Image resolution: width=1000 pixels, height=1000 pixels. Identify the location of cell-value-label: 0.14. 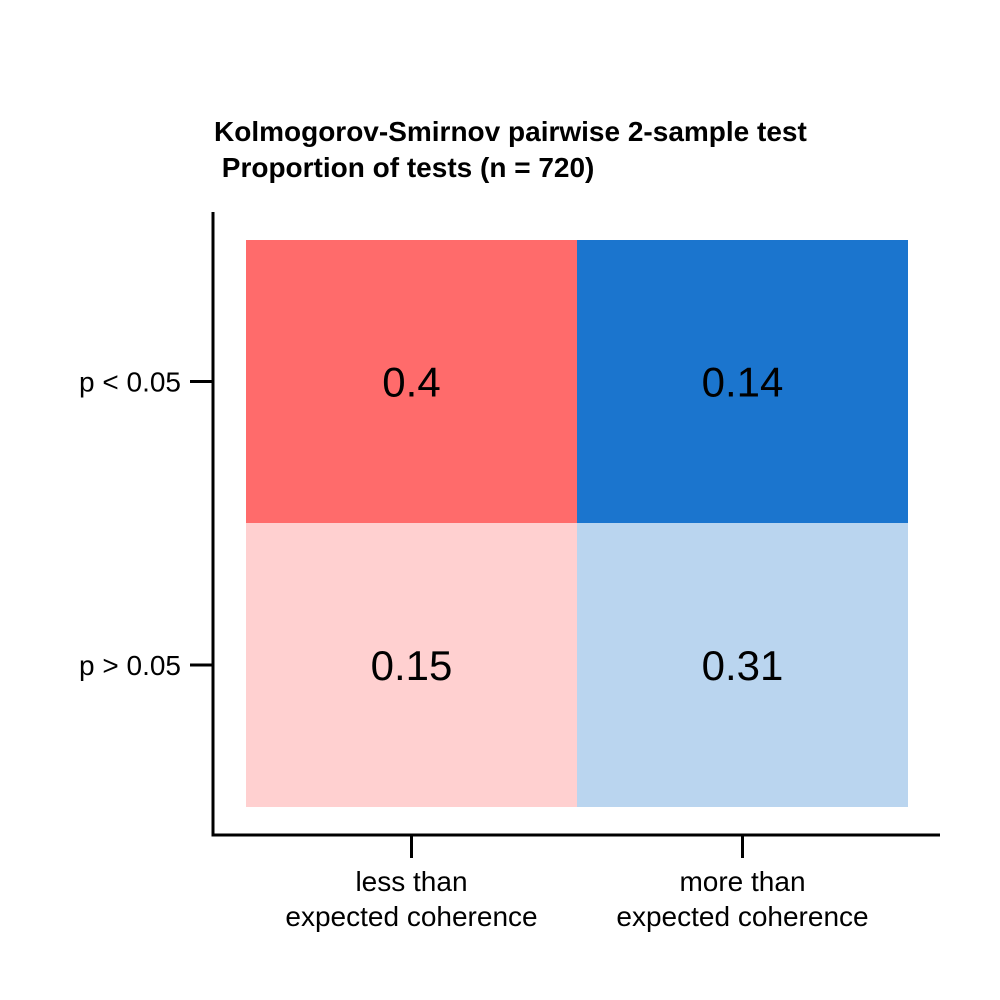
(743, 382).